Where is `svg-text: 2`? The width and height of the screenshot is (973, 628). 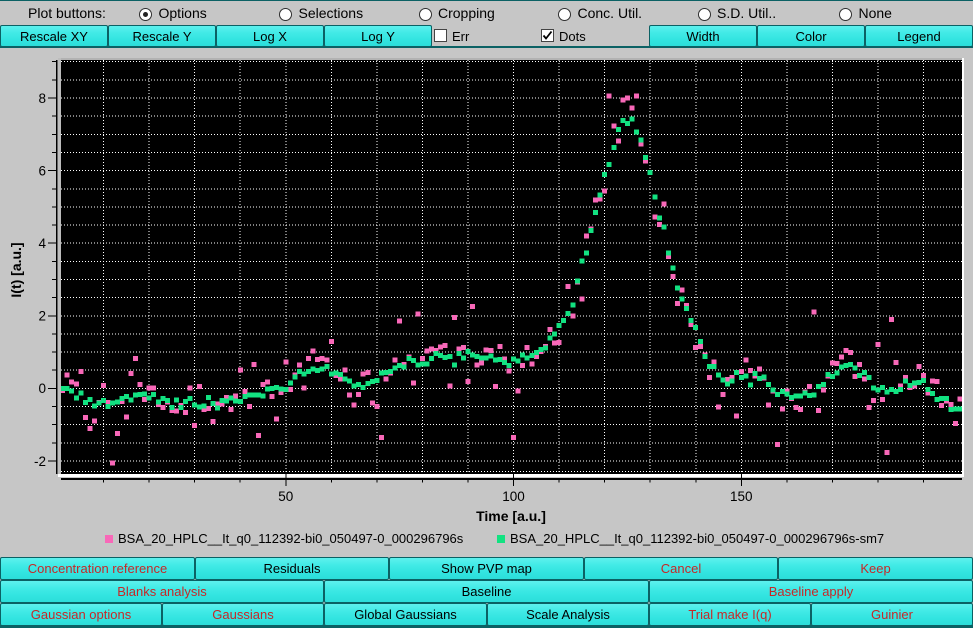 svg-text: 2 is located at coordinates (42, 316).